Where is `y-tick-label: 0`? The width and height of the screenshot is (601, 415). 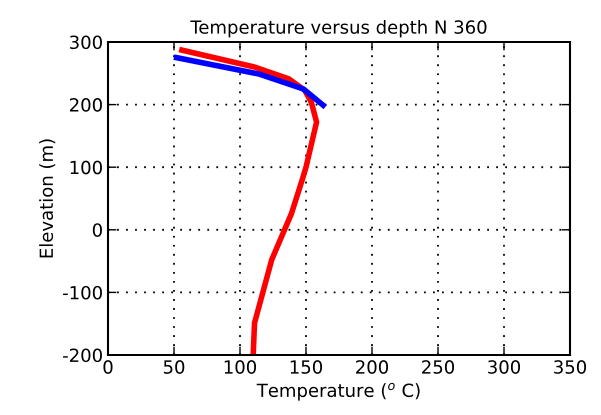 y-tick-label: 0 is located at coordinates (97, 230).